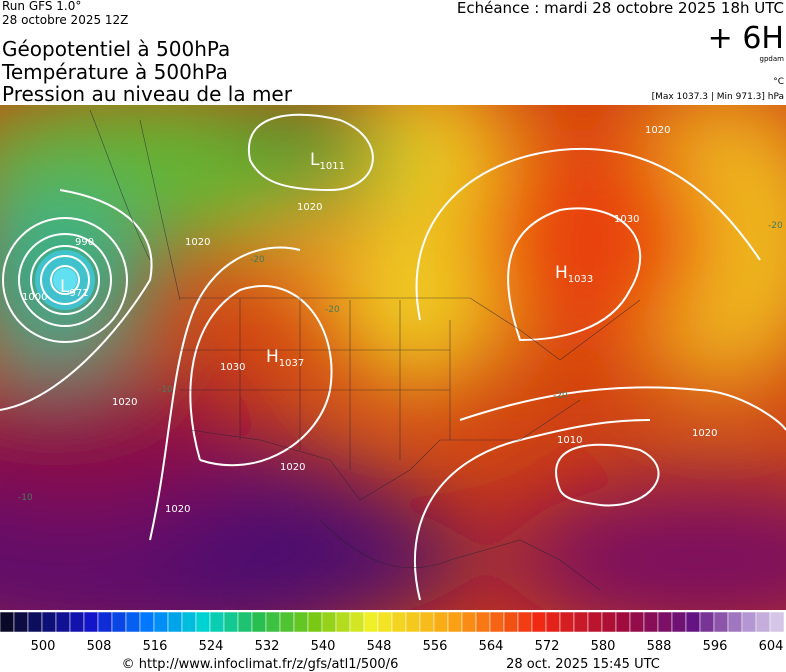 The width and height of the screenshot is (786, 672). I want to click on legend-label: 508, so click(99, 646).